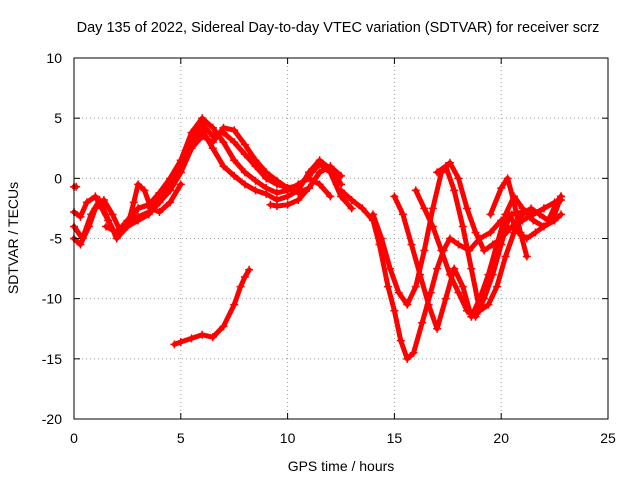  Describe the element at coordinates (341, 466) in the screenshot. I see `x-axis-label: GPS time / hours` at that location.